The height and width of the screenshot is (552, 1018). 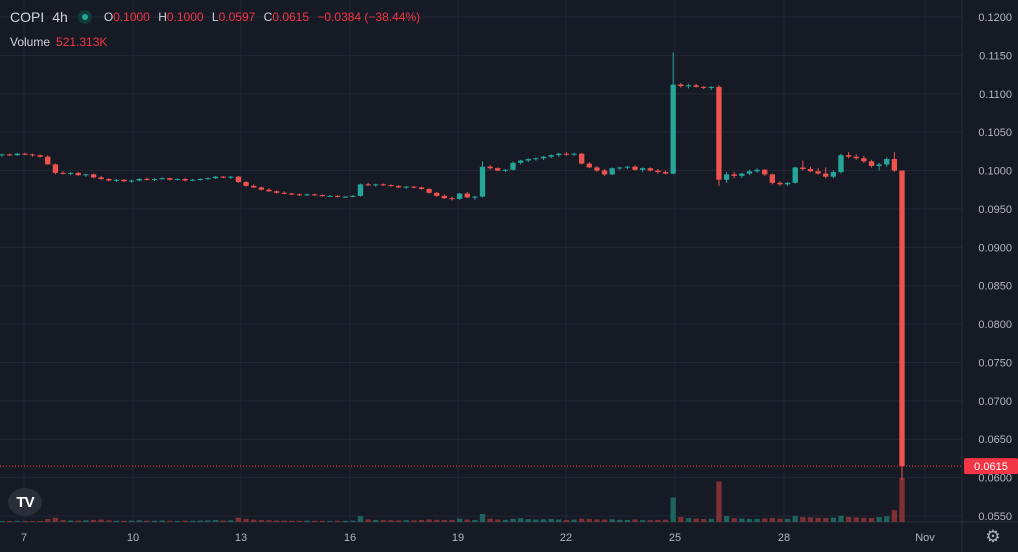 What do you see at coordinates (268, 17) in the screenshot?
I see `close-label: C` at bounding box center [268, 17].